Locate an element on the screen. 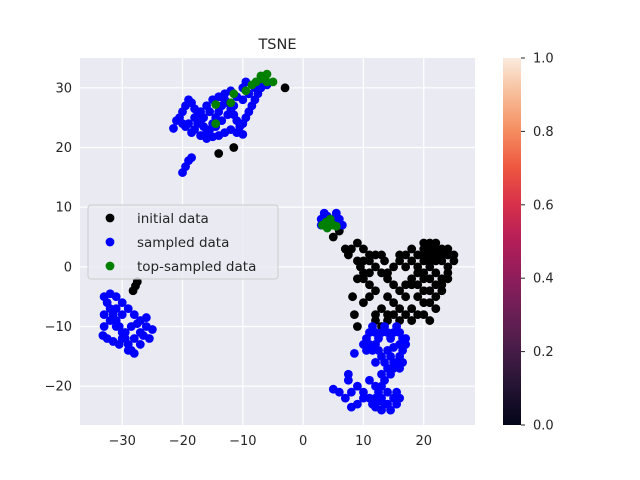 The image size is (640, 480). y-tick-label: −10 is located at coordinates (58, 327).